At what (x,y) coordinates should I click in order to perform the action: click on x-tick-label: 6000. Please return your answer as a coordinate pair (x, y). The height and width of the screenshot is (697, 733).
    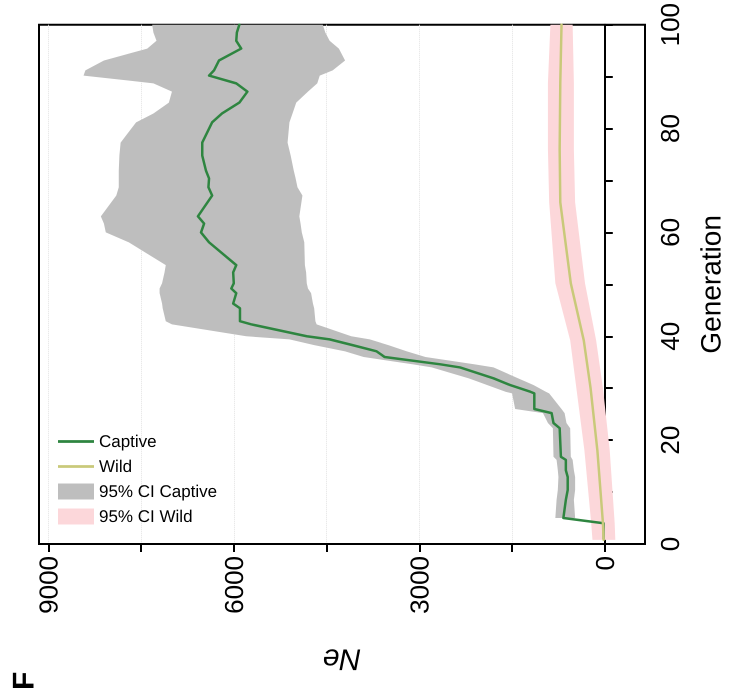
    Looking at the image, I should click on (233, 585).